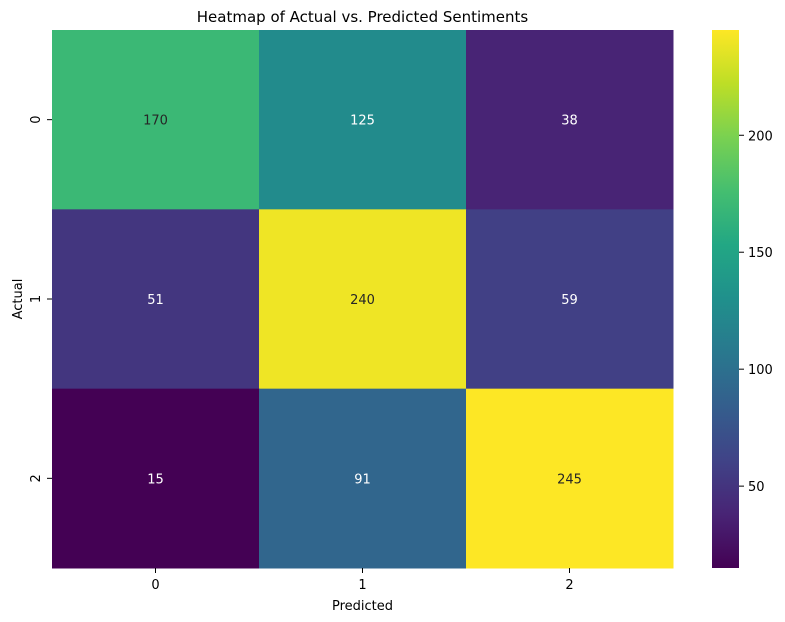  I want to click on colorbar, so click(725, 299).